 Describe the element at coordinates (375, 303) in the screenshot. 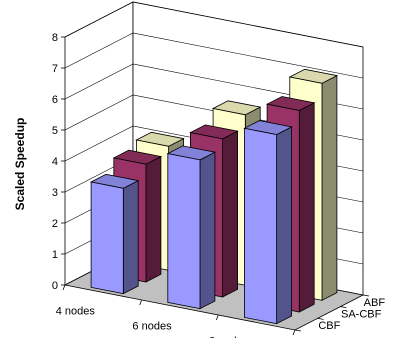

I see `series-label: ABF` at that location.